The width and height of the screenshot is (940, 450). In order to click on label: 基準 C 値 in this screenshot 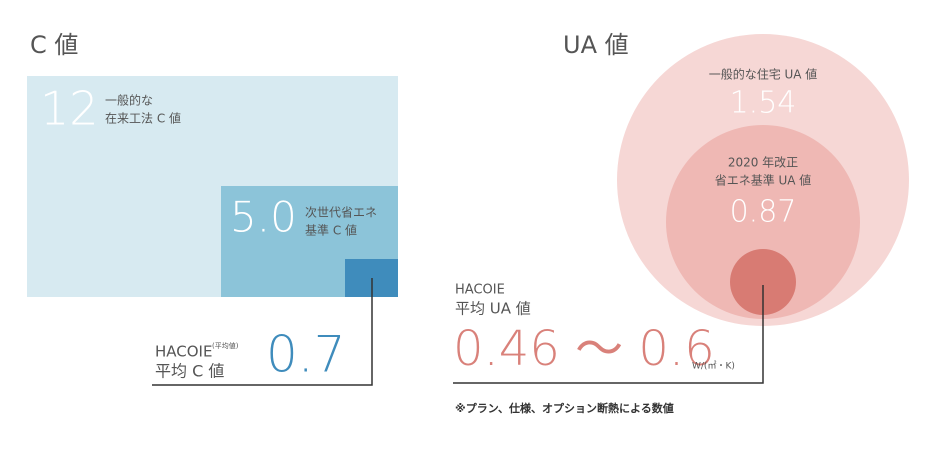, I will do `click(331, 230)`.